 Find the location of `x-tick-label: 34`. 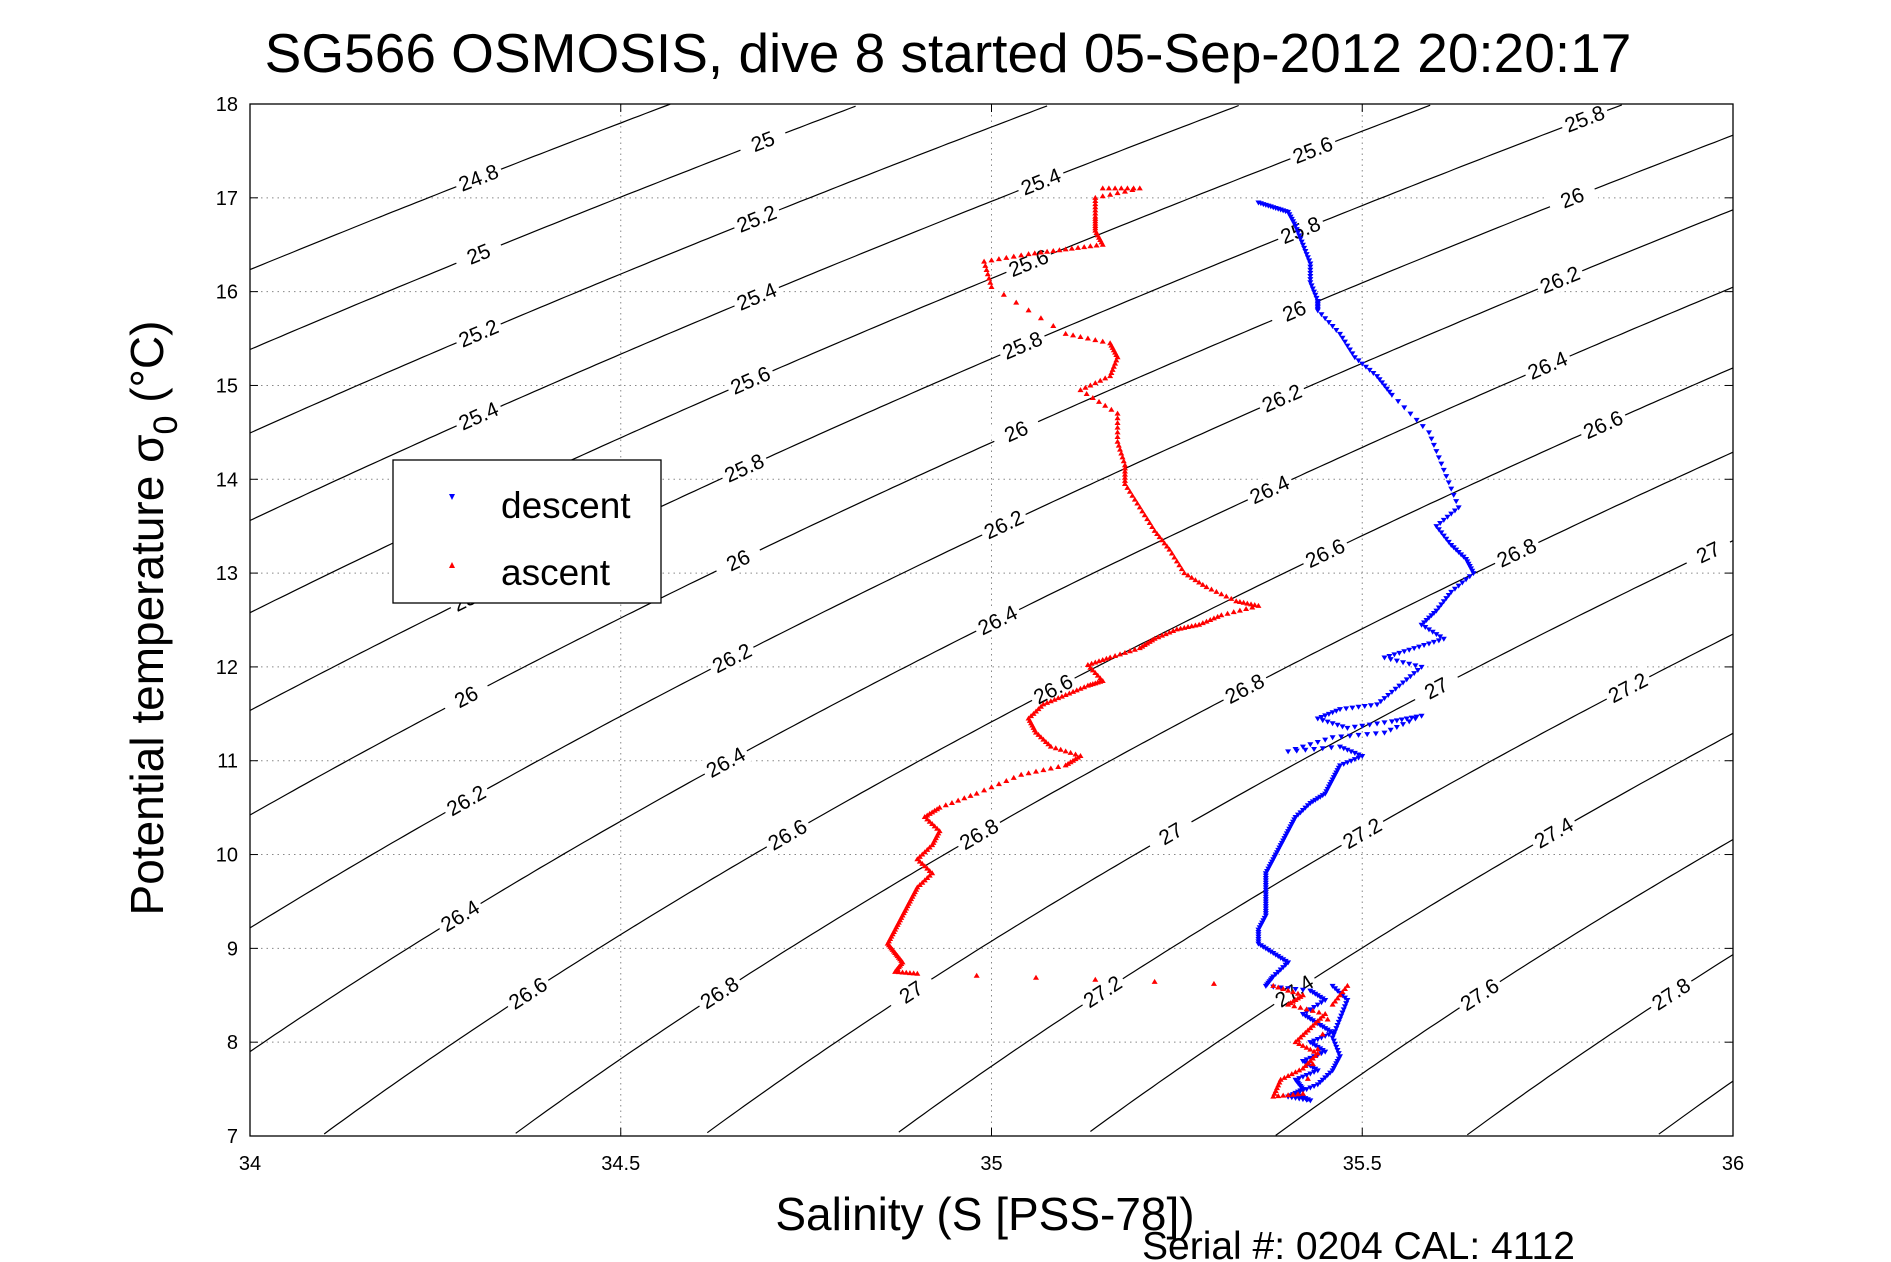

x-tick-label: 34 is located at coordinates (250, 1164).